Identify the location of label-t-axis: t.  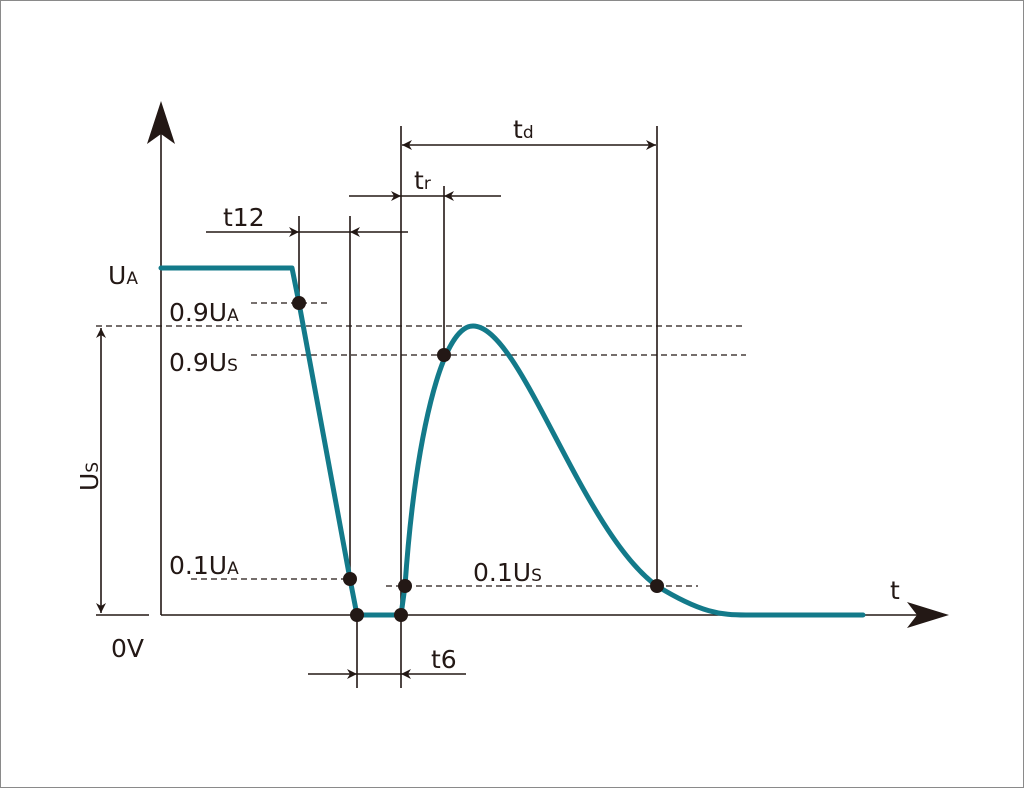
(895, 590).